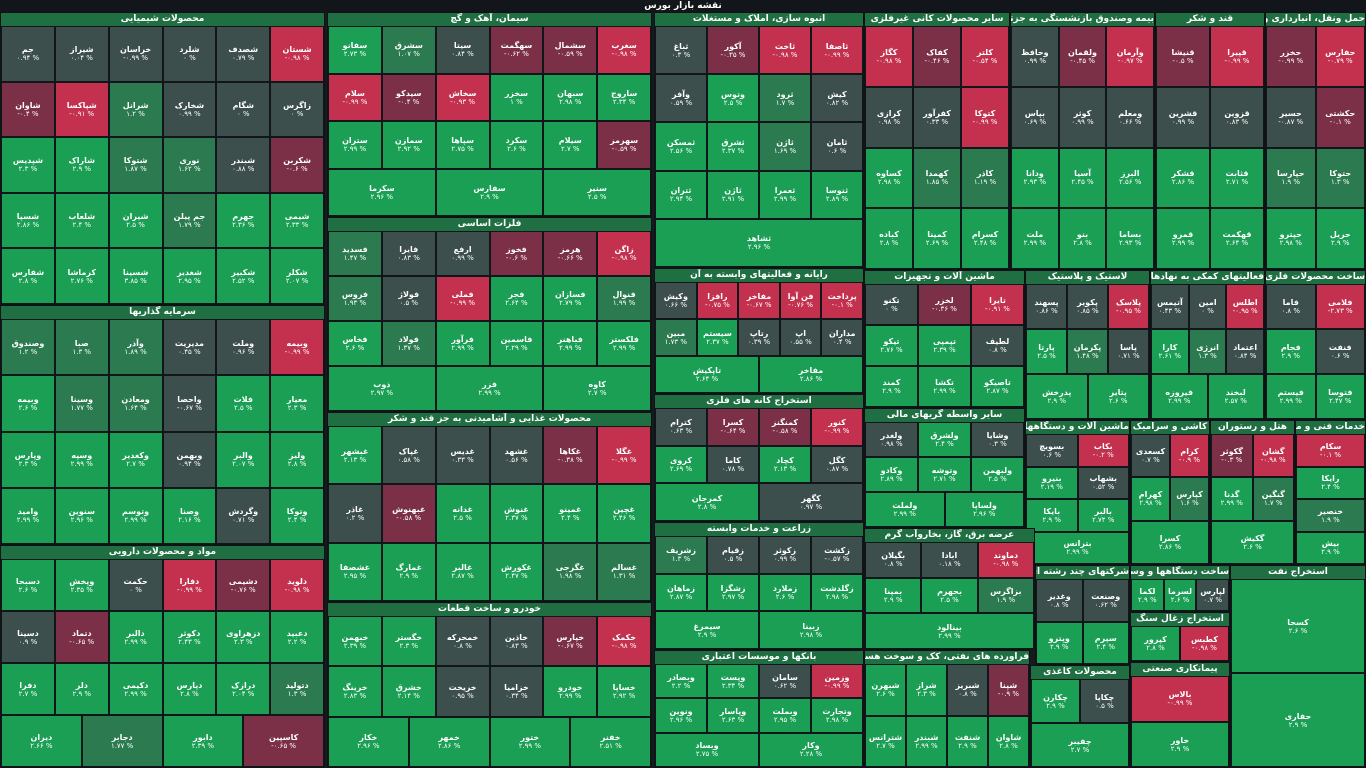  What do you see at coordinates (1291, 178) in the screenshot?
I see `stock-tile: حپارسا ۱.۹ %` at bounding box center [1291, 178].